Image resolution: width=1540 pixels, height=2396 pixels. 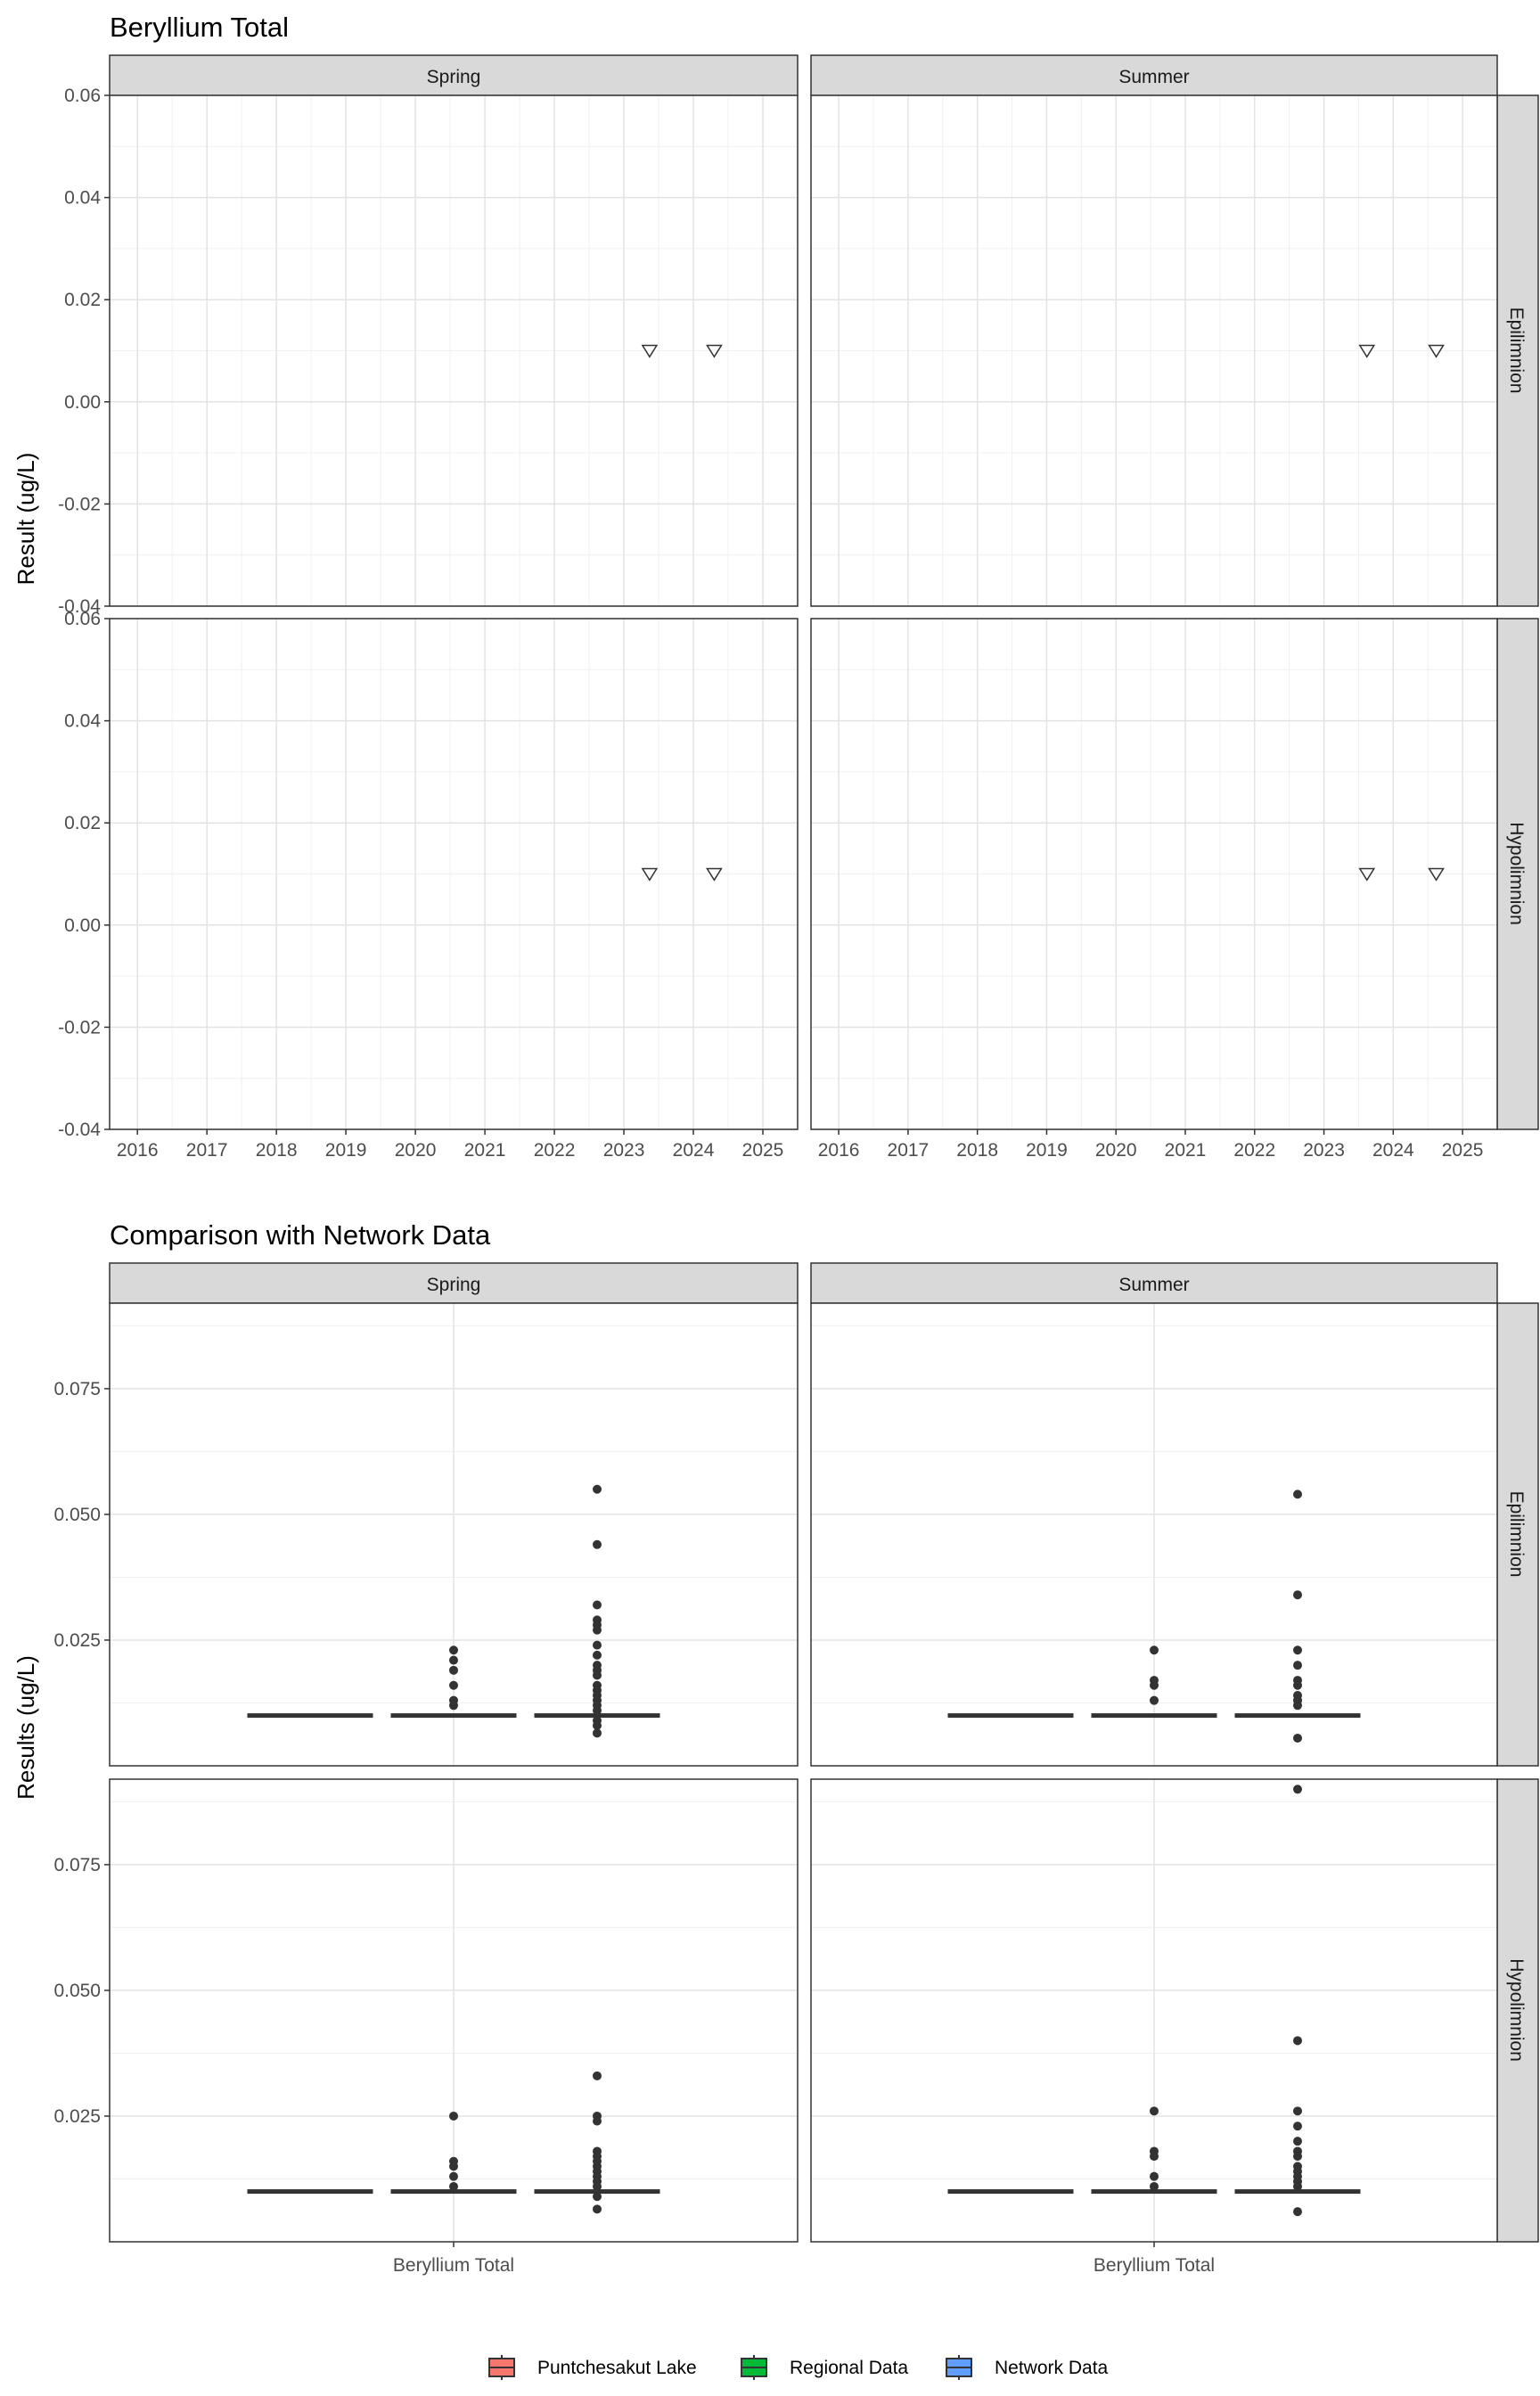 I want to click on legend-label-puntchesakut: Puntchesakut Lake, so click(x=617, y=2368).